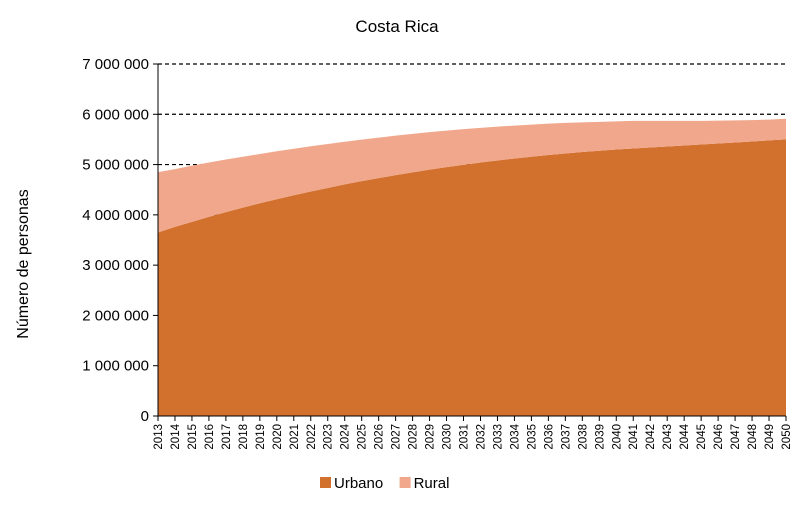  What do you see at coordinates (634, 437) in the screenshot?
I see `x-tick-label-2041: 2041` at bounding box center [634, 437].